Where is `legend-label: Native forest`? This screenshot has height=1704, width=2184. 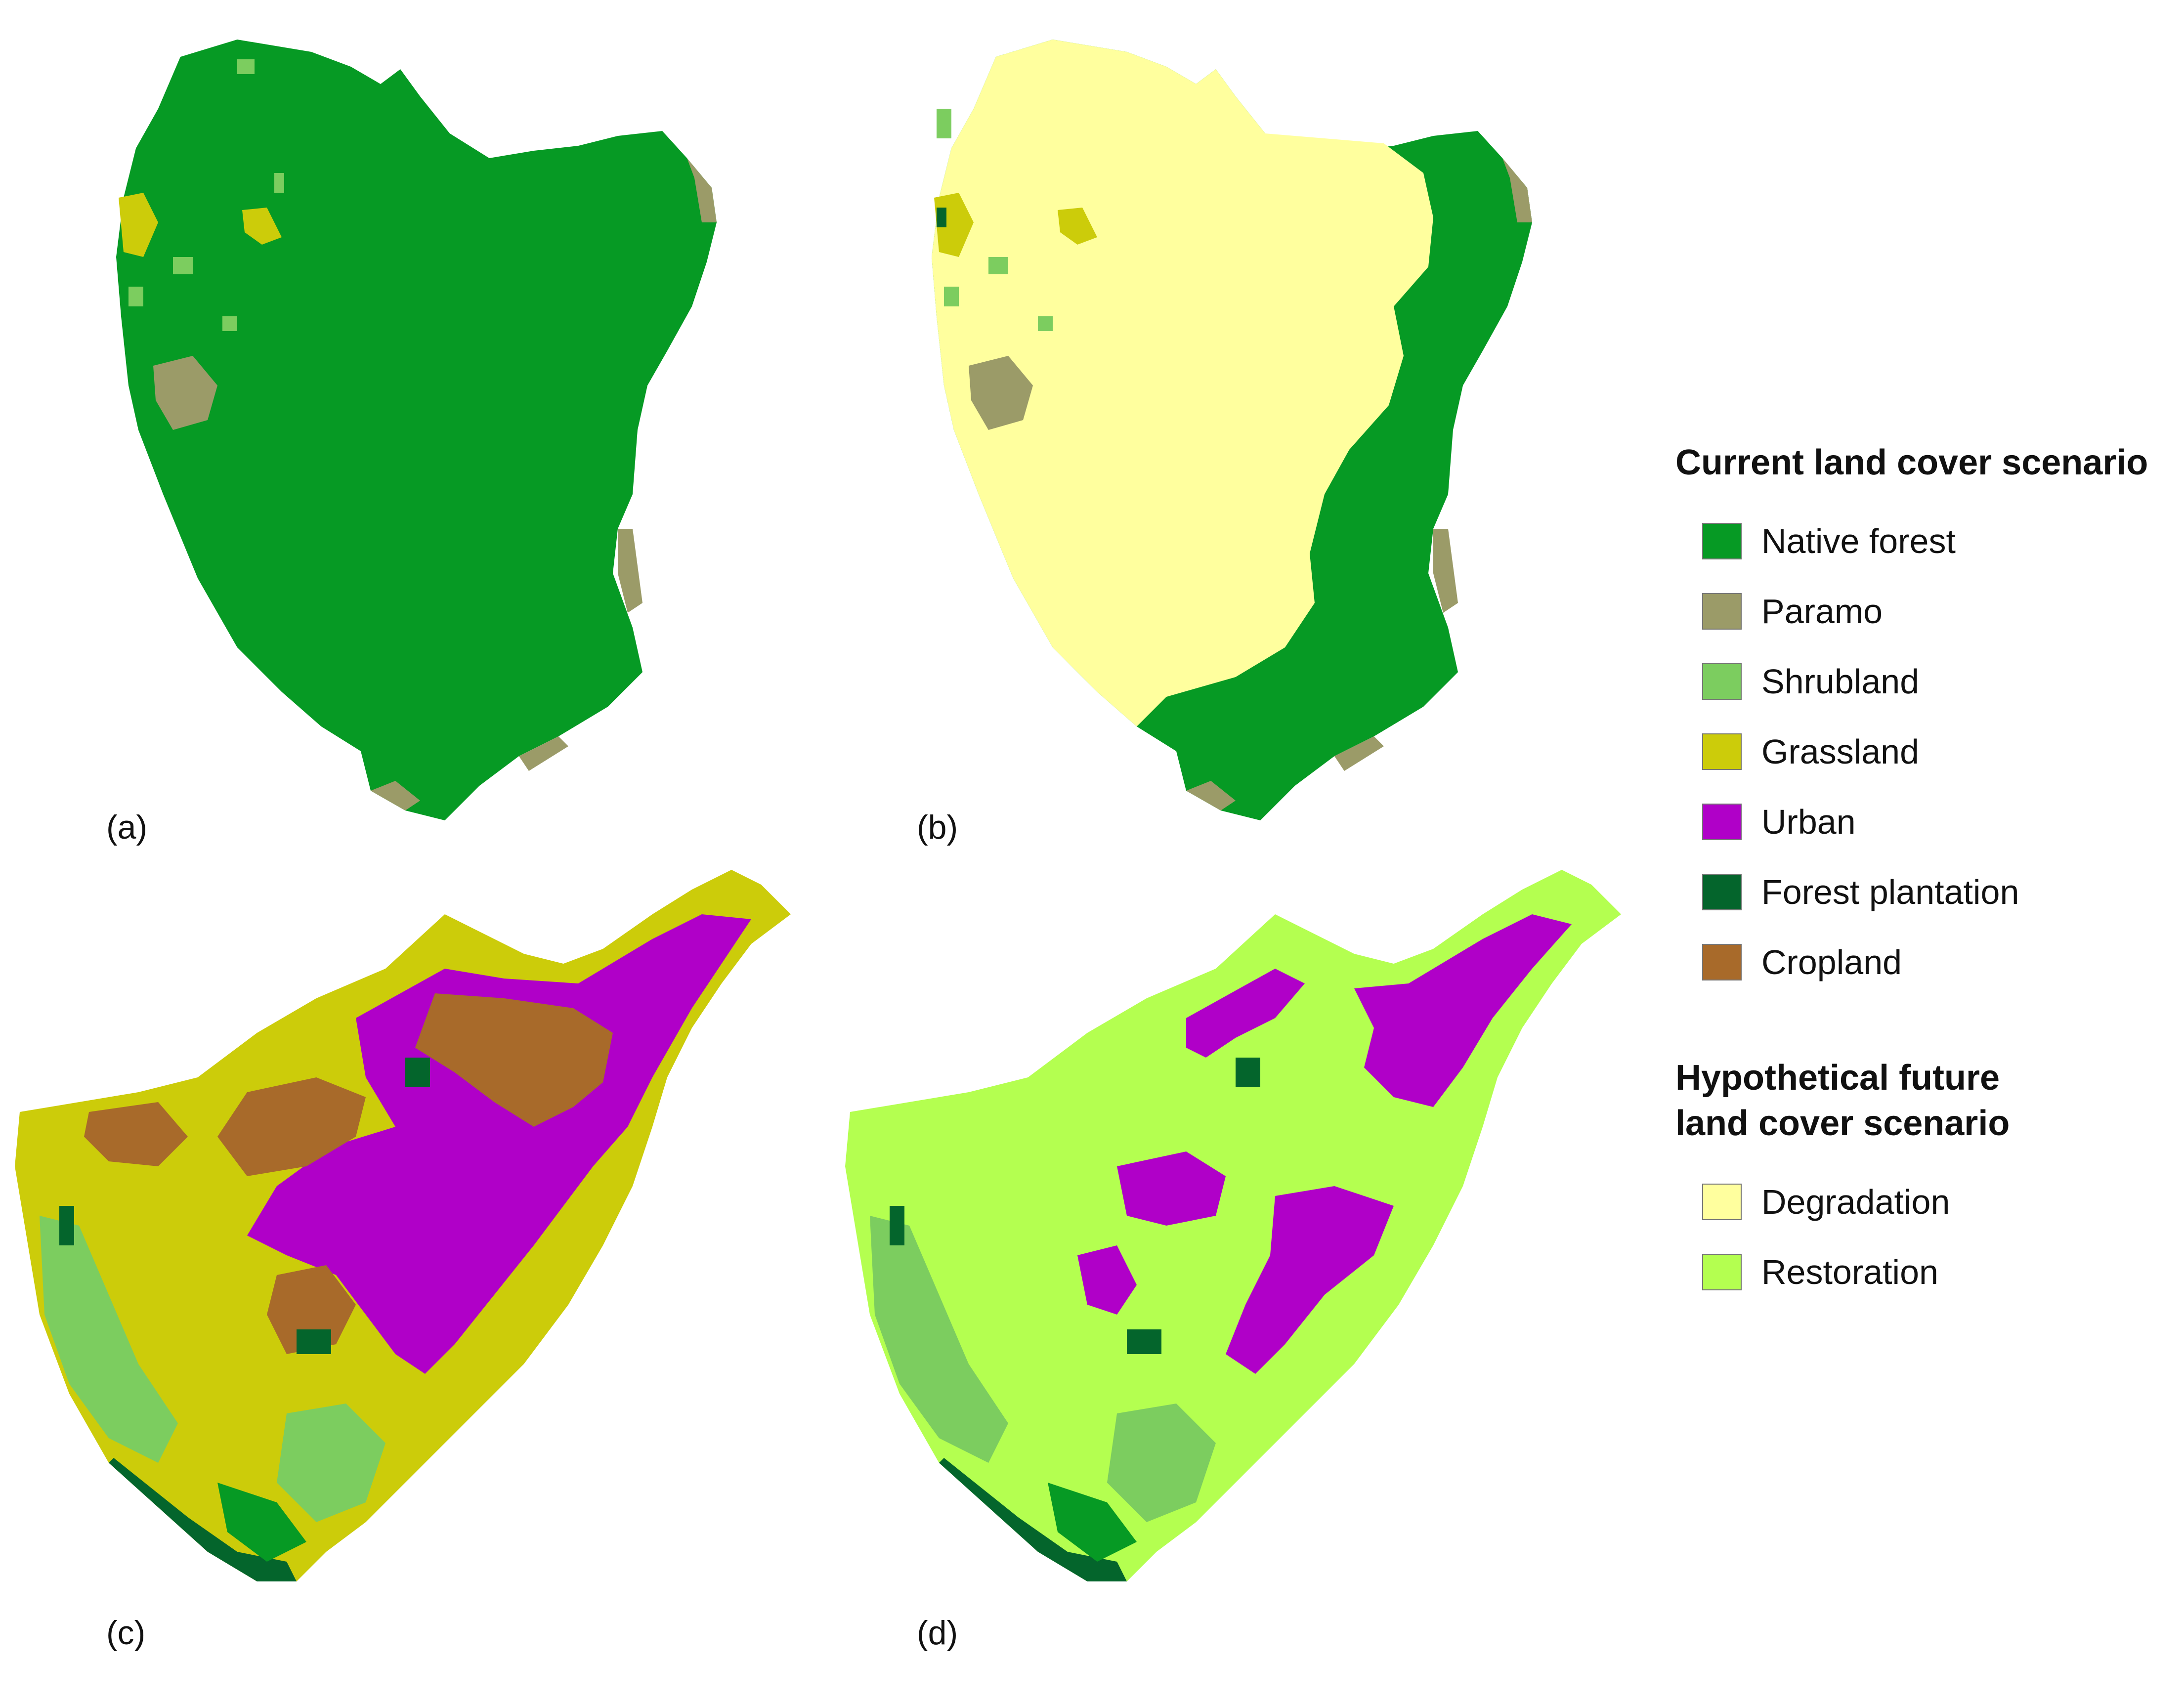 legend-label: Native forest is located at coordinates (1858, 541).